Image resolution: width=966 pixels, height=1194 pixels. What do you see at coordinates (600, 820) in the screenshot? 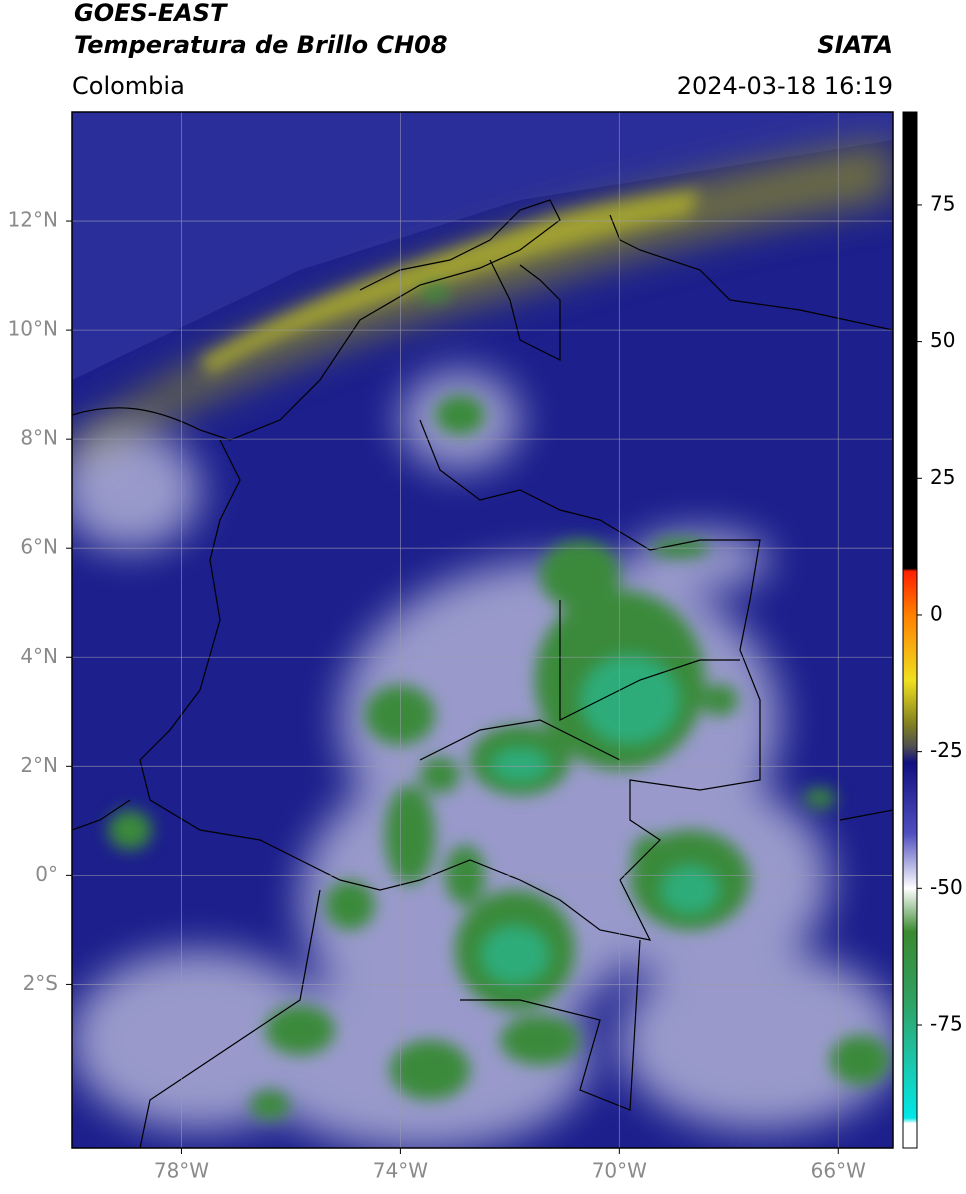
I see `coldest-cores` at bounding box center [600, 820].